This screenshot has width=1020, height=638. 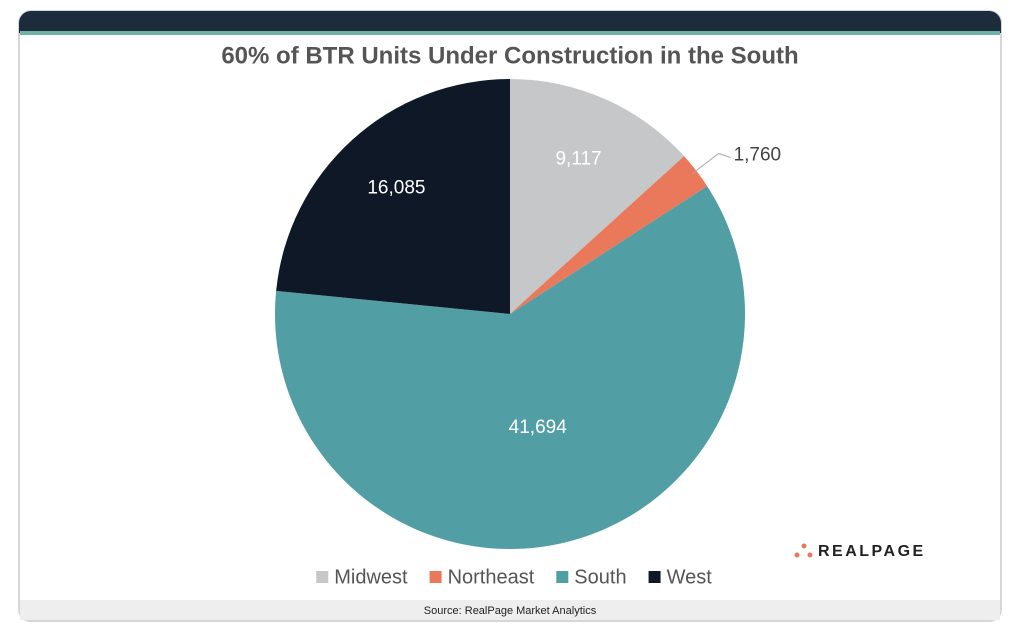 I want to click on header-stripe, so click(x=510, y=33).